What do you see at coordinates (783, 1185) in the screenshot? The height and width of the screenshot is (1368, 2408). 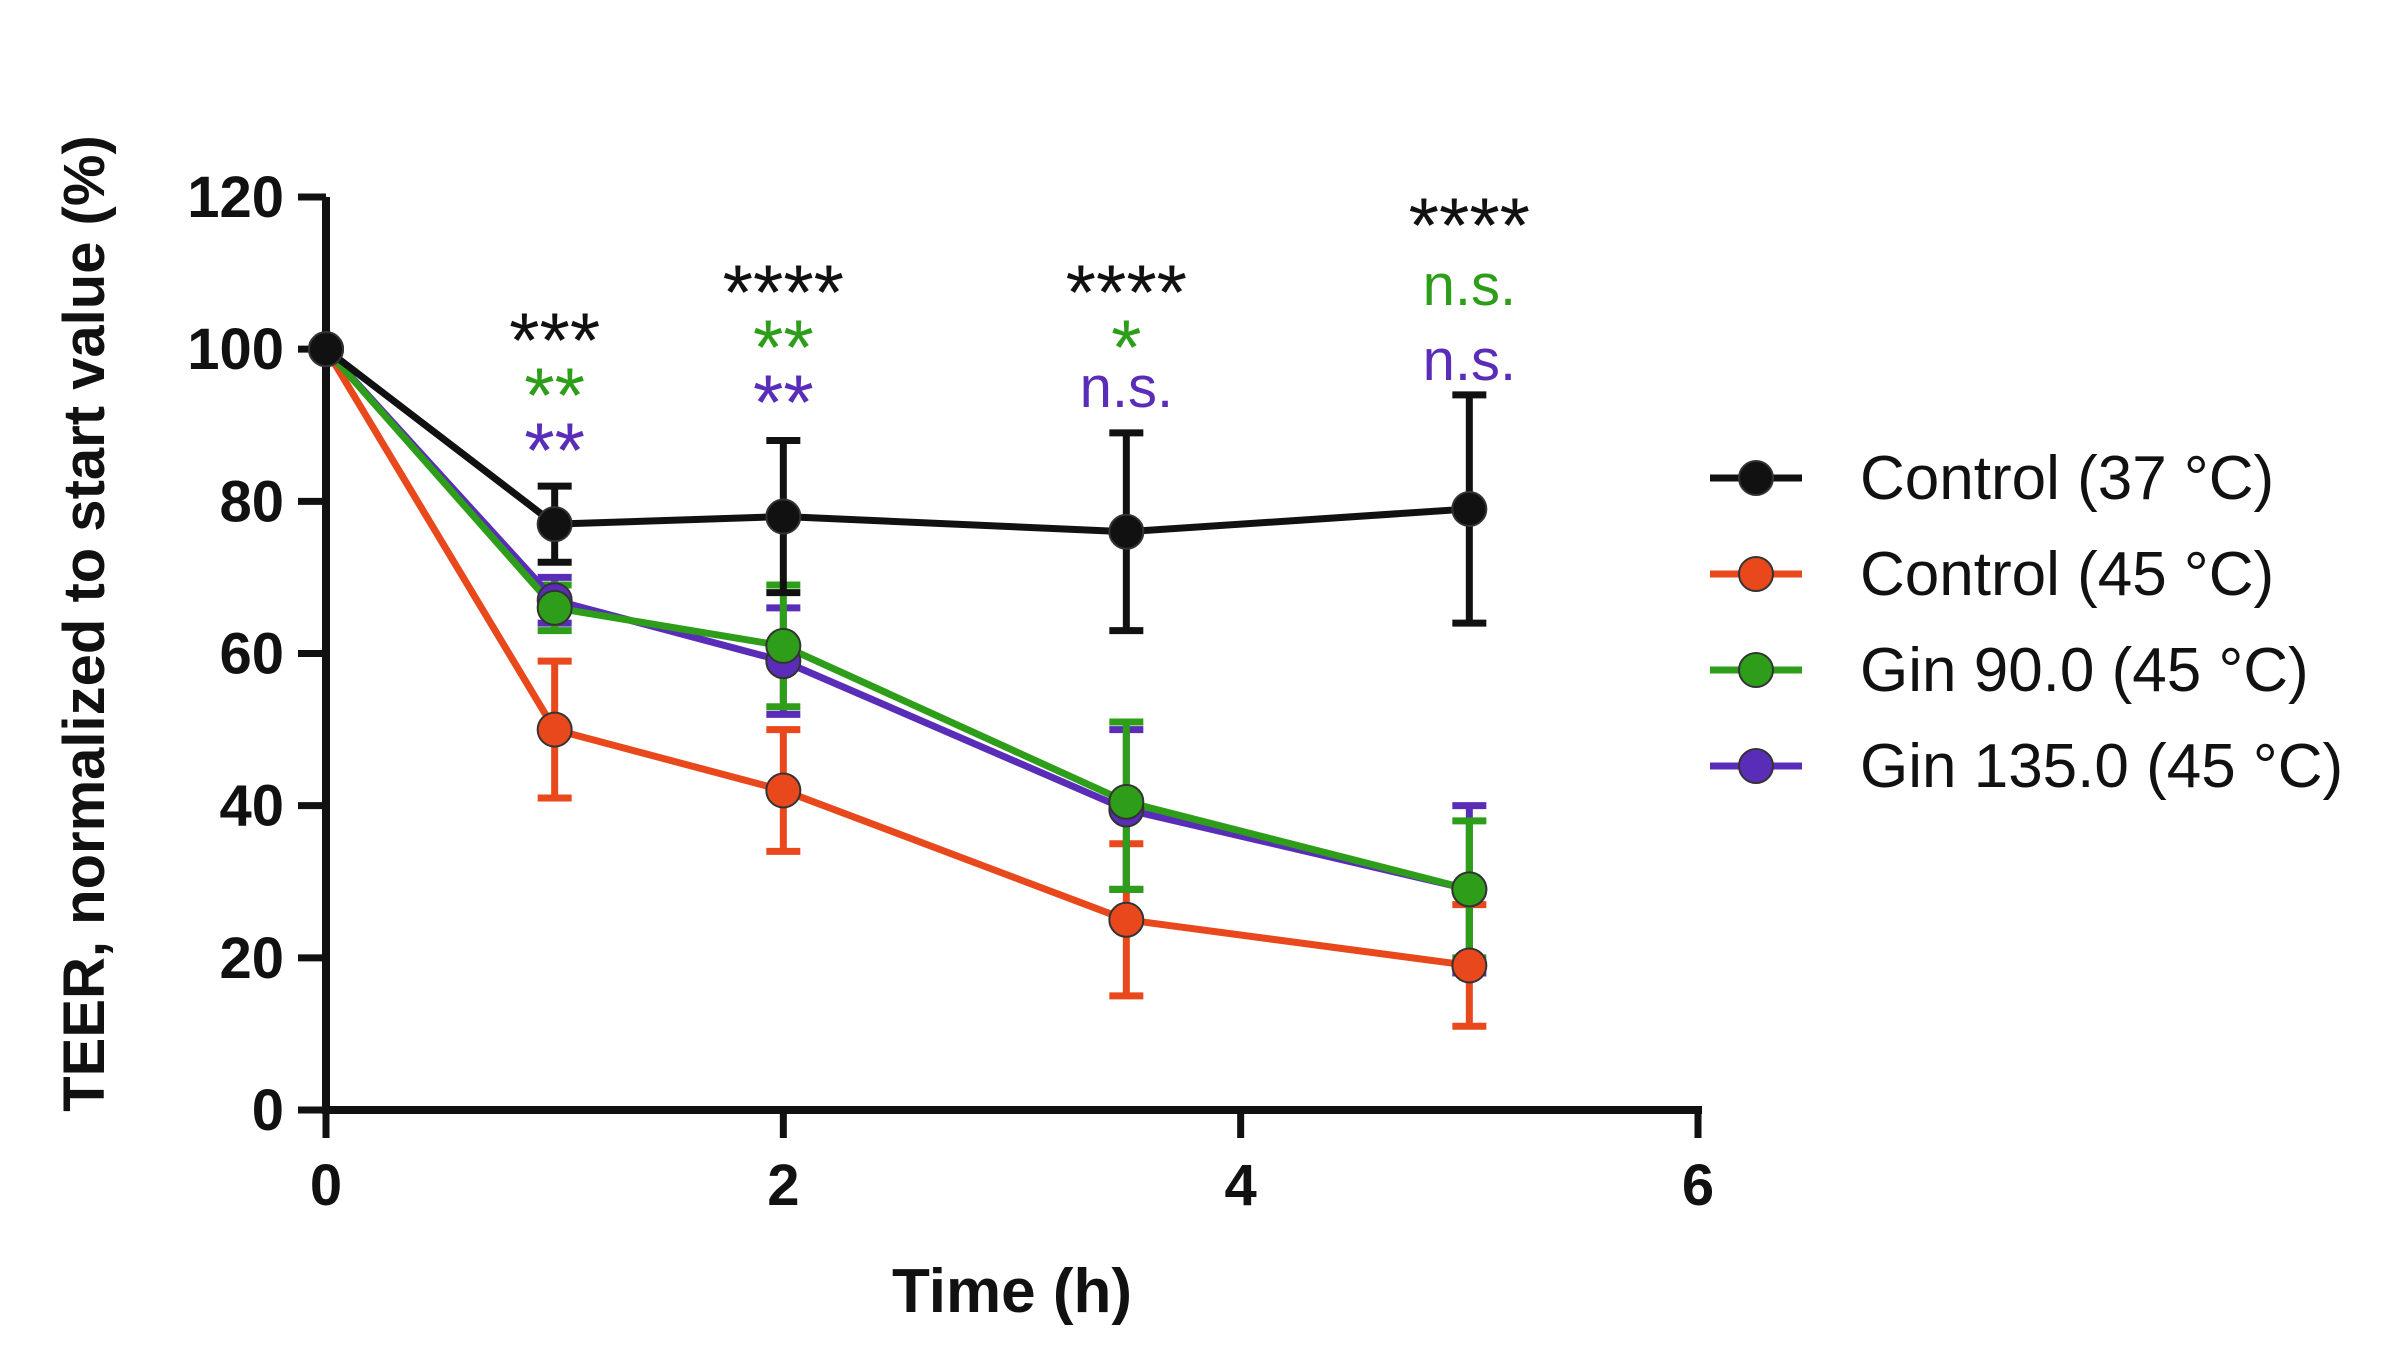 I see `x-tick-label: 2` at bounding box center [783, 1185].